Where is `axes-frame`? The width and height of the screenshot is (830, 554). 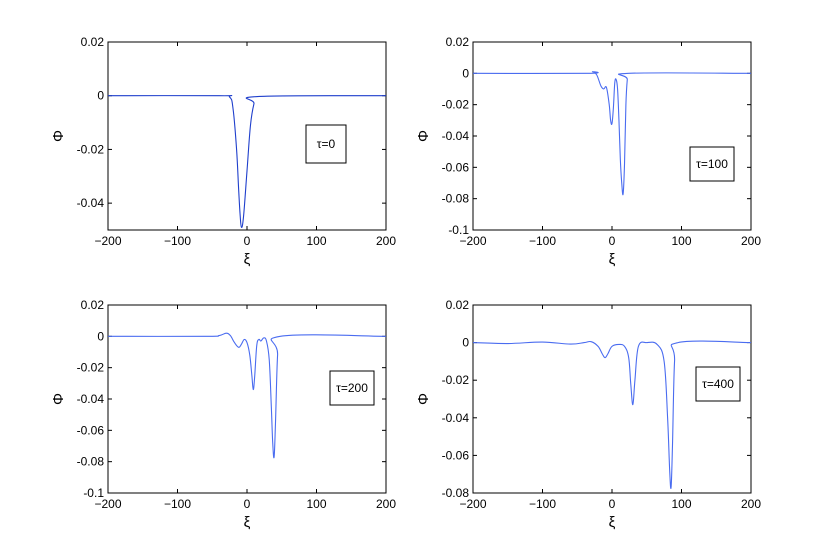 axes-frame is located at coordinates (612, 136).